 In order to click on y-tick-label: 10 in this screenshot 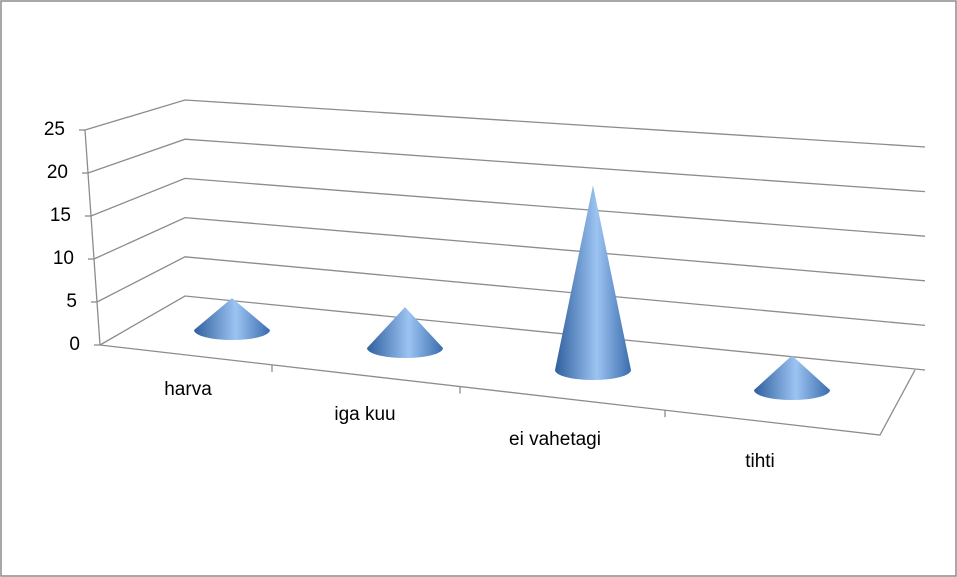, I will do `click(63, 258)`.